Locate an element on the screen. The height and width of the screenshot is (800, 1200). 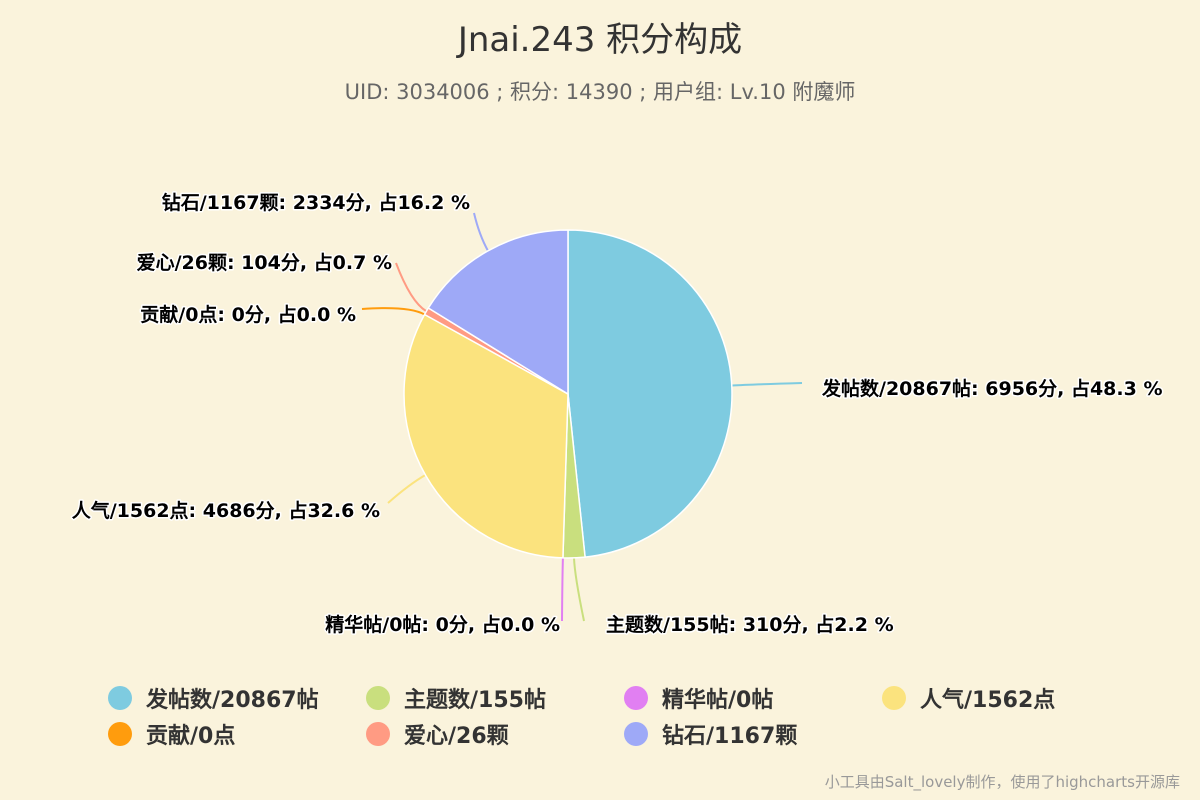
slice-3-data-label: 精华帖/0帖: 0分, 占0.0 % is located at coordinates (442, 624).